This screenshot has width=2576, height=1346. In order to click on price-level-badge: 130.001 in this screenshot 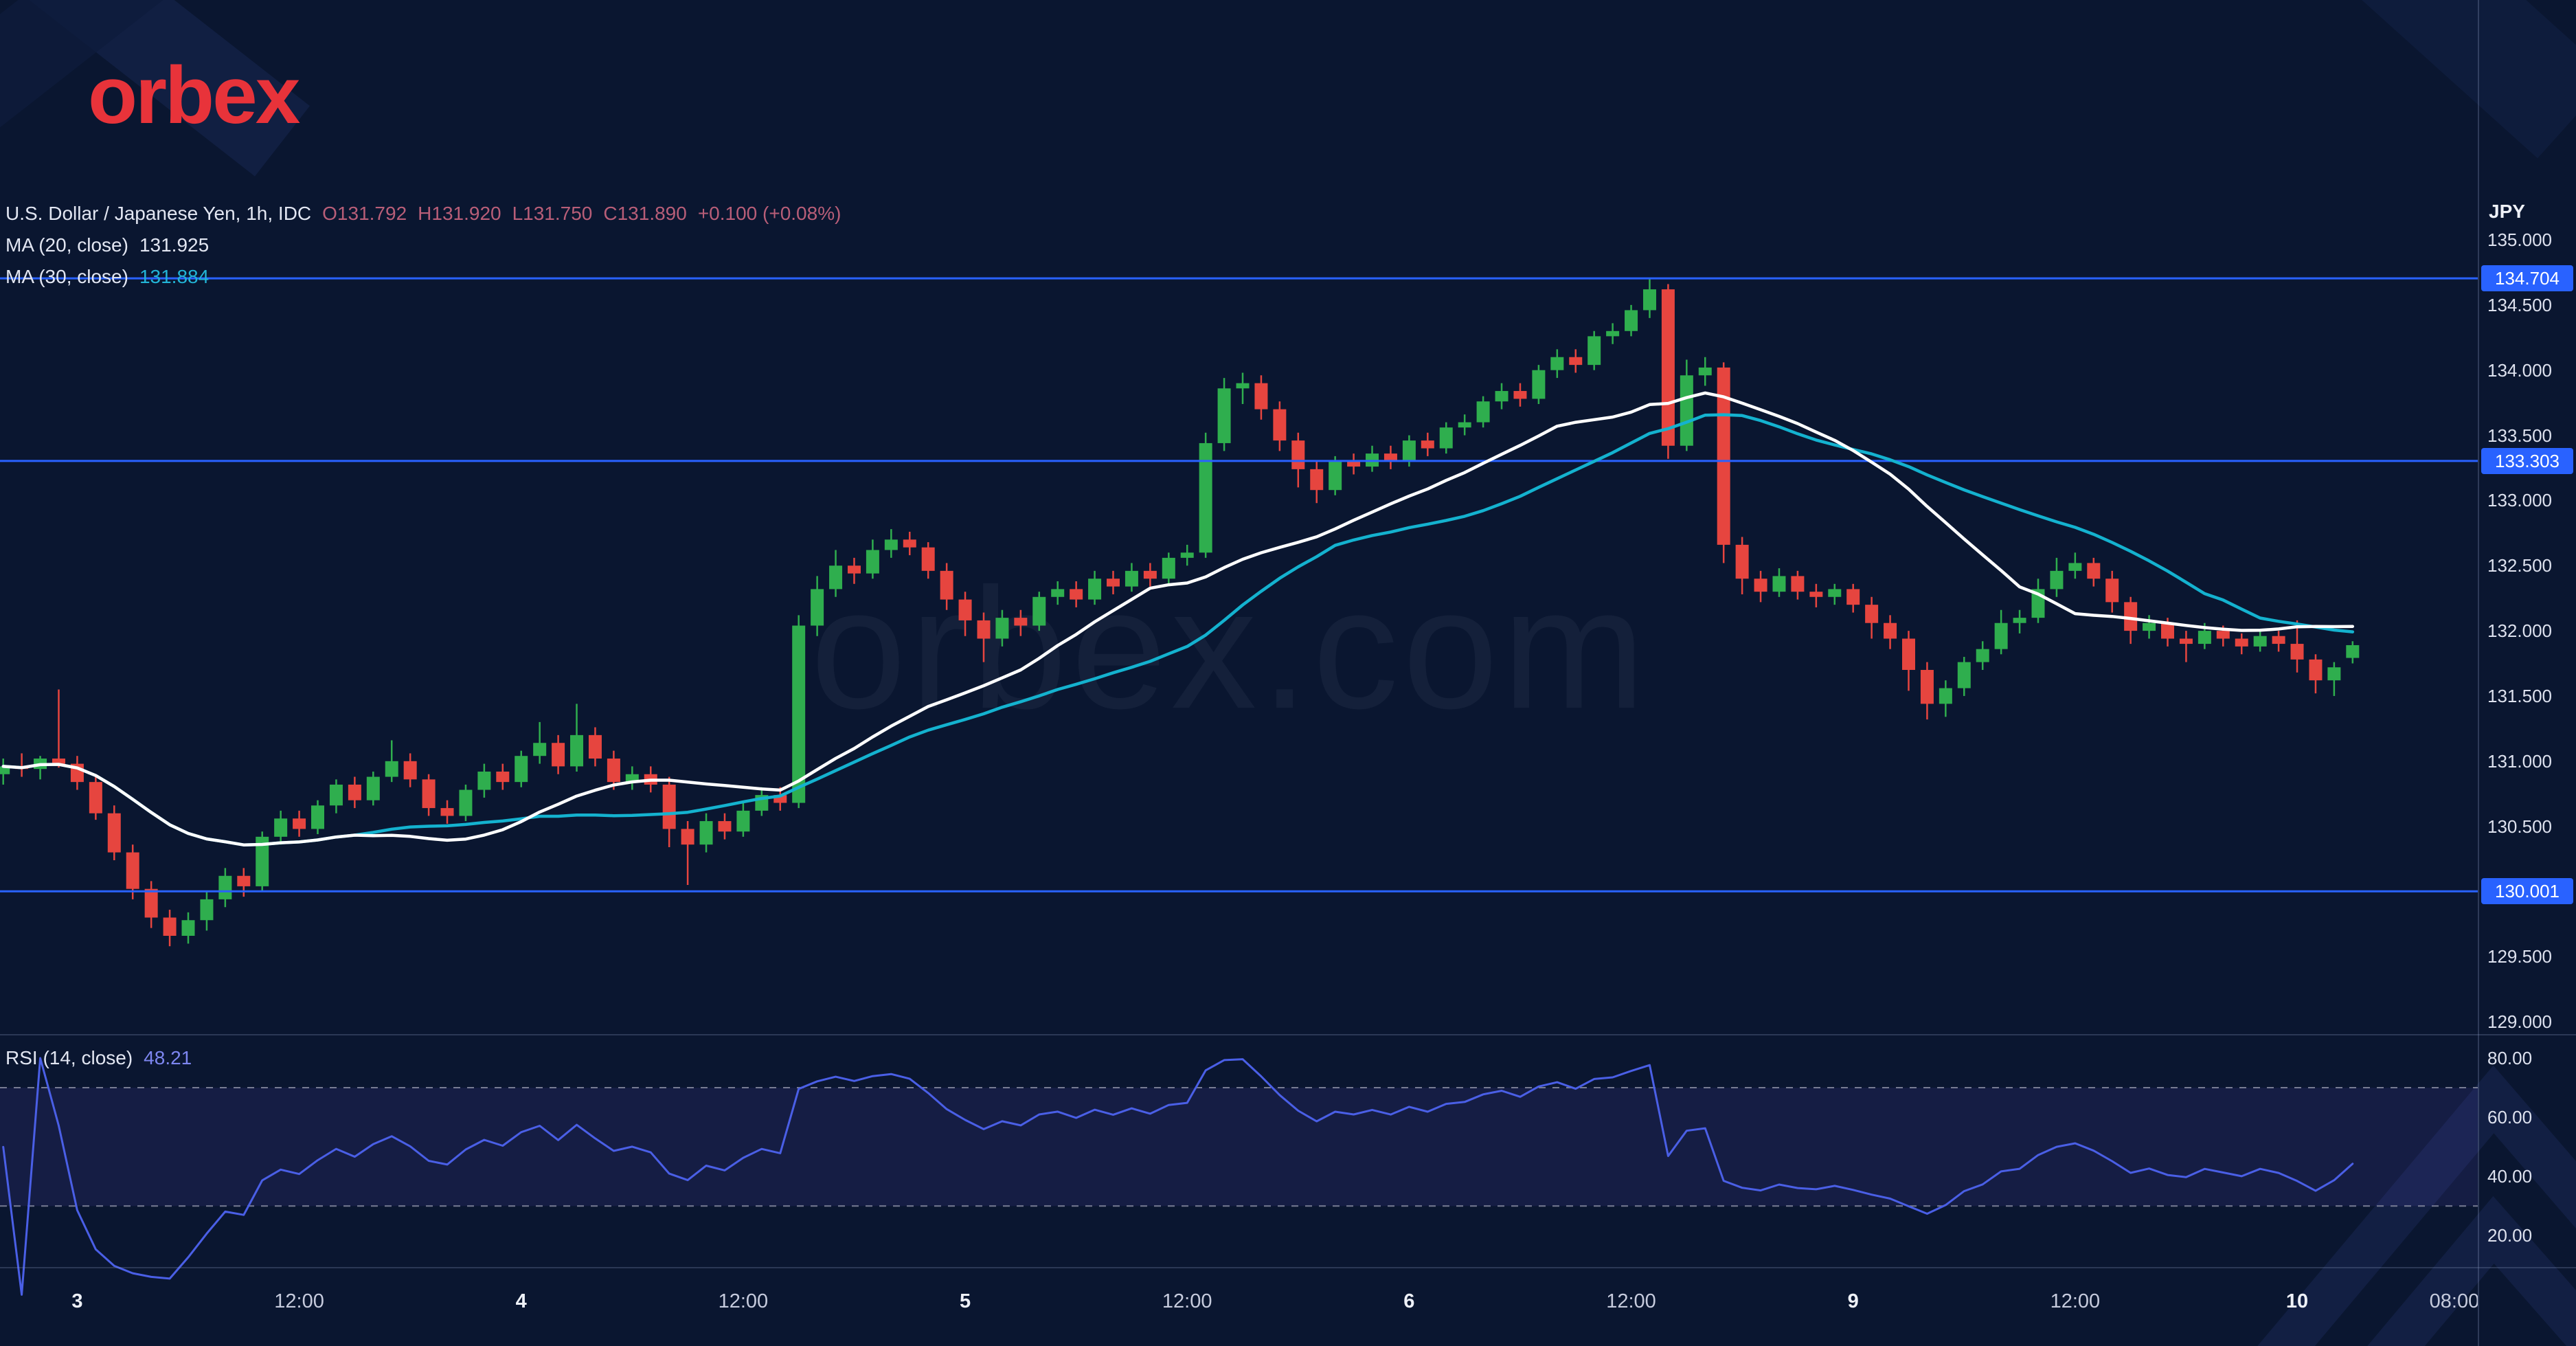, I will do `click(2527, 892)`.